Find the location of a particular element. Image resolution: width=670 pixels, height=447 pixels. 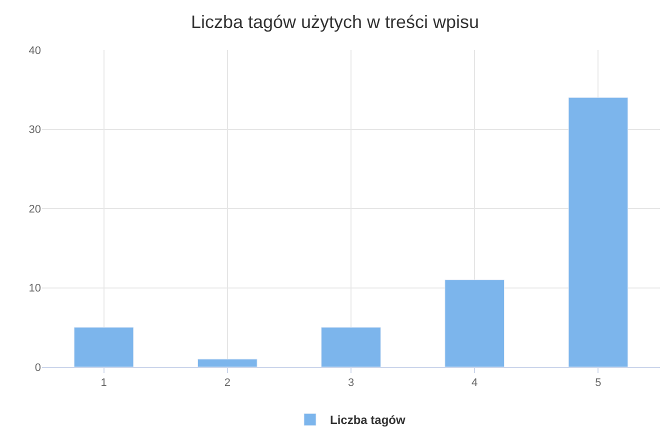

y-tick-label: 10 is located at coordinates (34, 288).